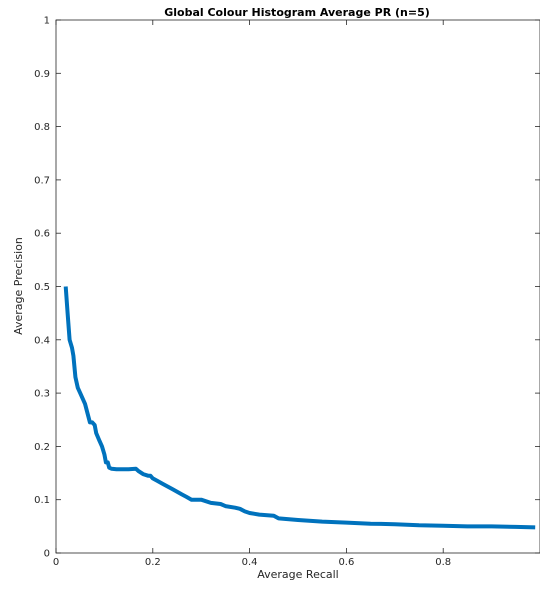 The width and height of the screenshot is (540, 590). Describe the element at coordinates (346, 562) in the screenshot. I see `x-tick-label: 0.6` at that location.